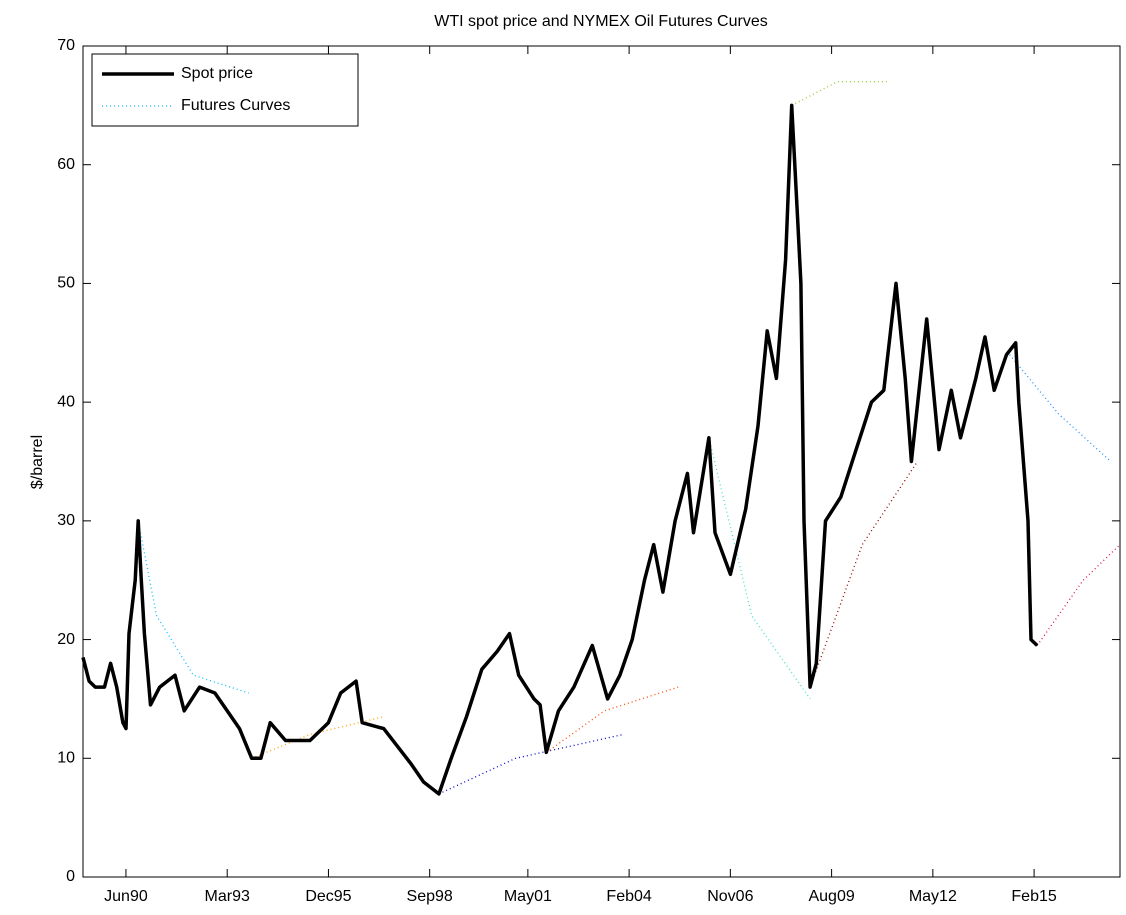 The height and width of the screenshot is (915, 1126). I want to click on x-tick-label: Nov06, so click(730, 896).